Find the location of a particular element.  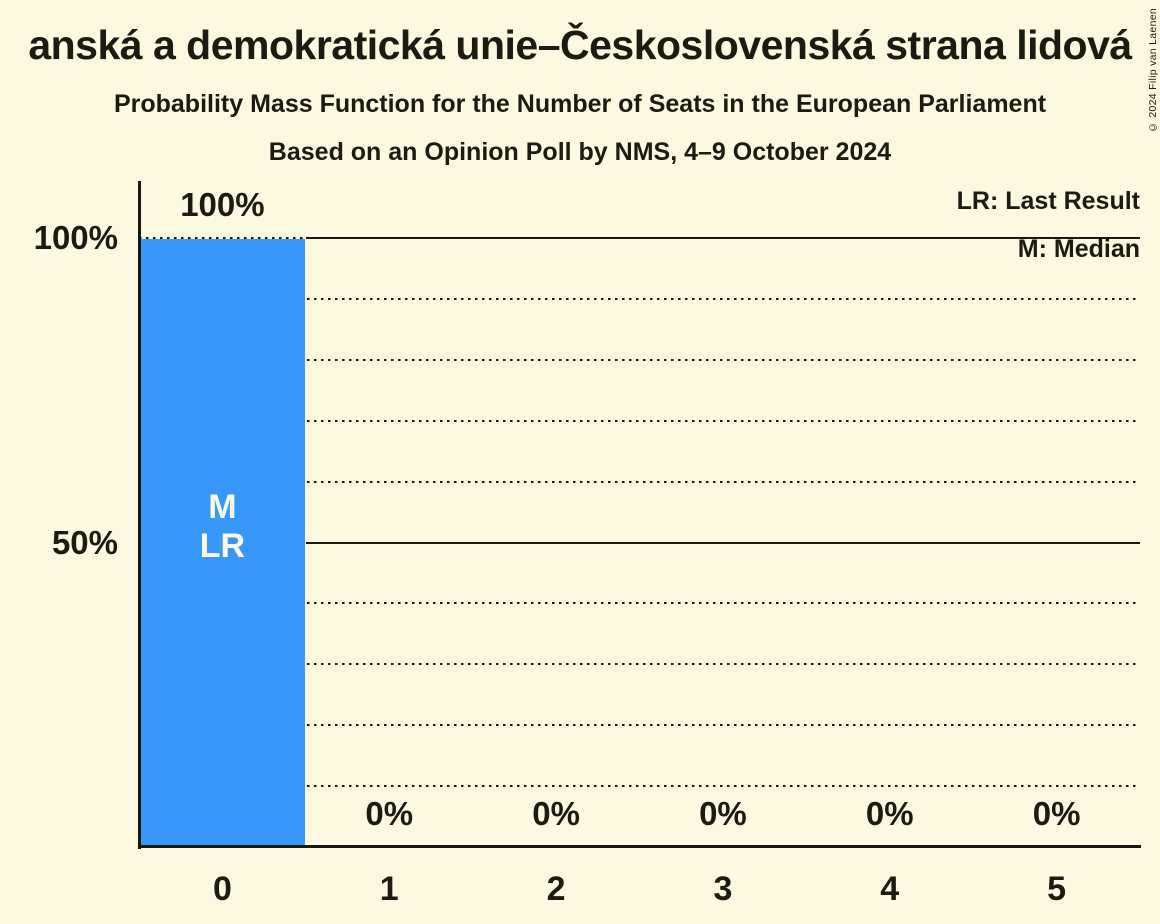

gridline-dotted-20pct is located at coordinates (639, 725).